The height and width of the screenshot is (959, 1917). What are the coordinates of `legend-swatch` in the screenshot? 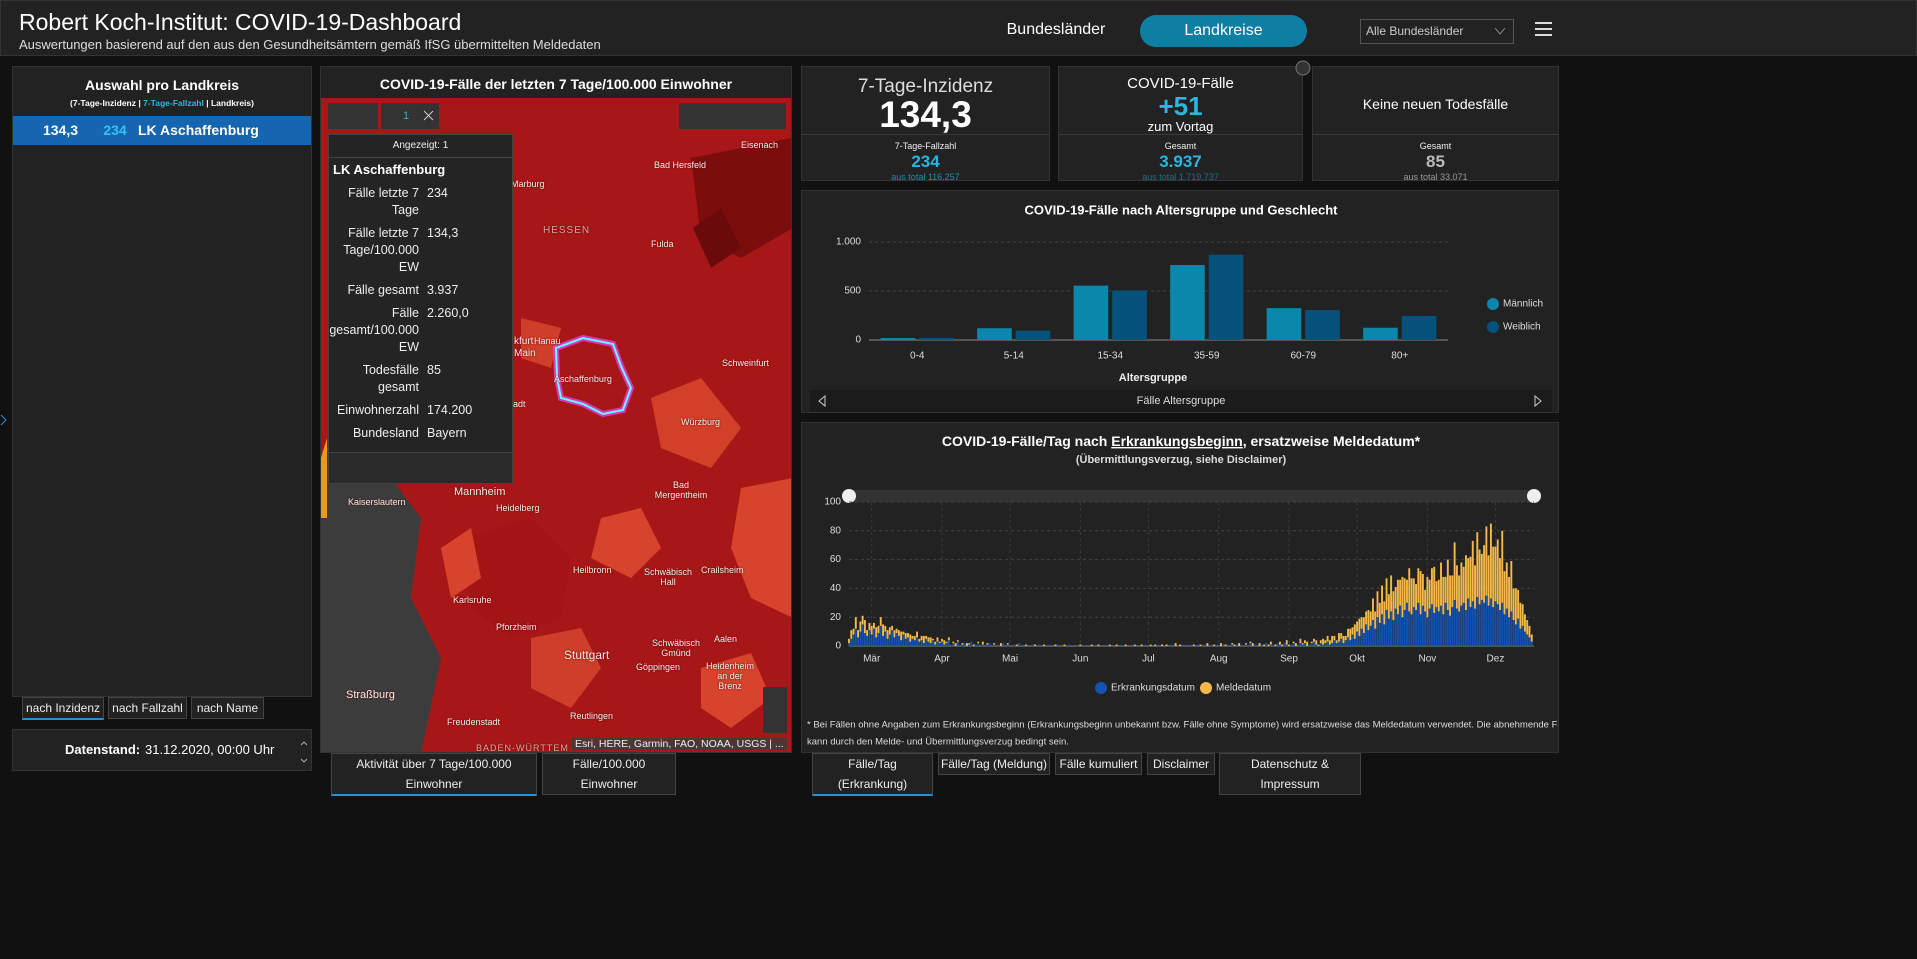 It's located at (1101, 688).